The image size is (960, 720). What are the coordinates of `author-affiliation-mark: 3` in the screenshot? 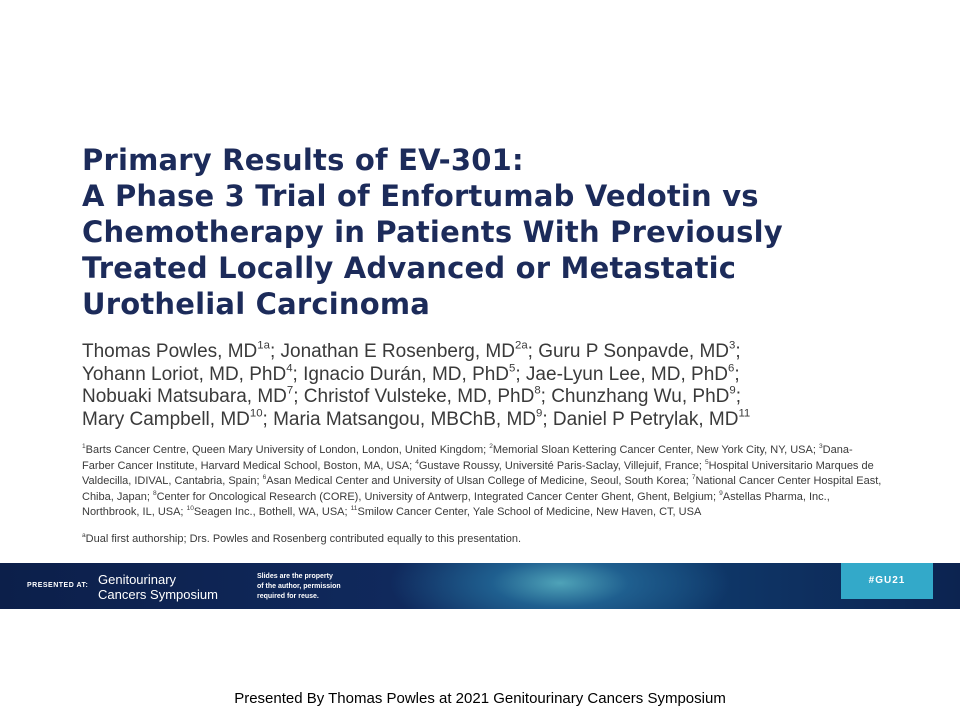 It's located at (732, 345).